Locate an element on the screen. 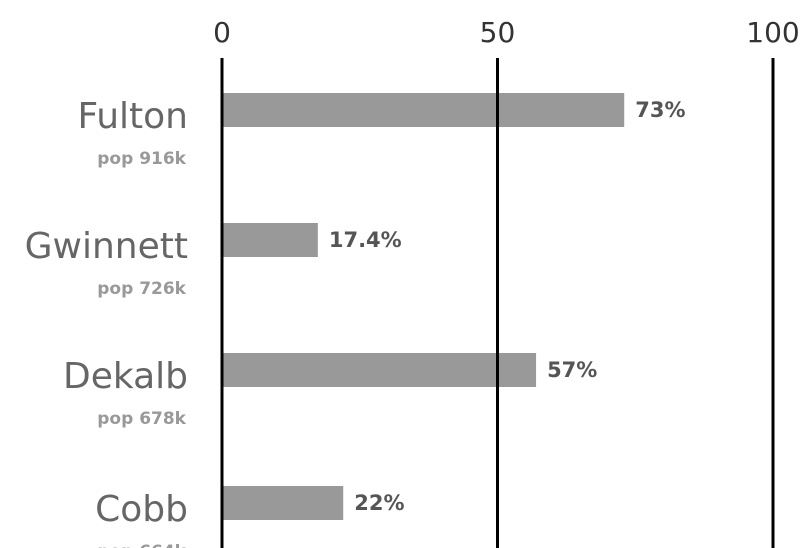 This screenshot has width=804, height=548. category-label-fulton: Fulton is located at coordinates (132, 116).